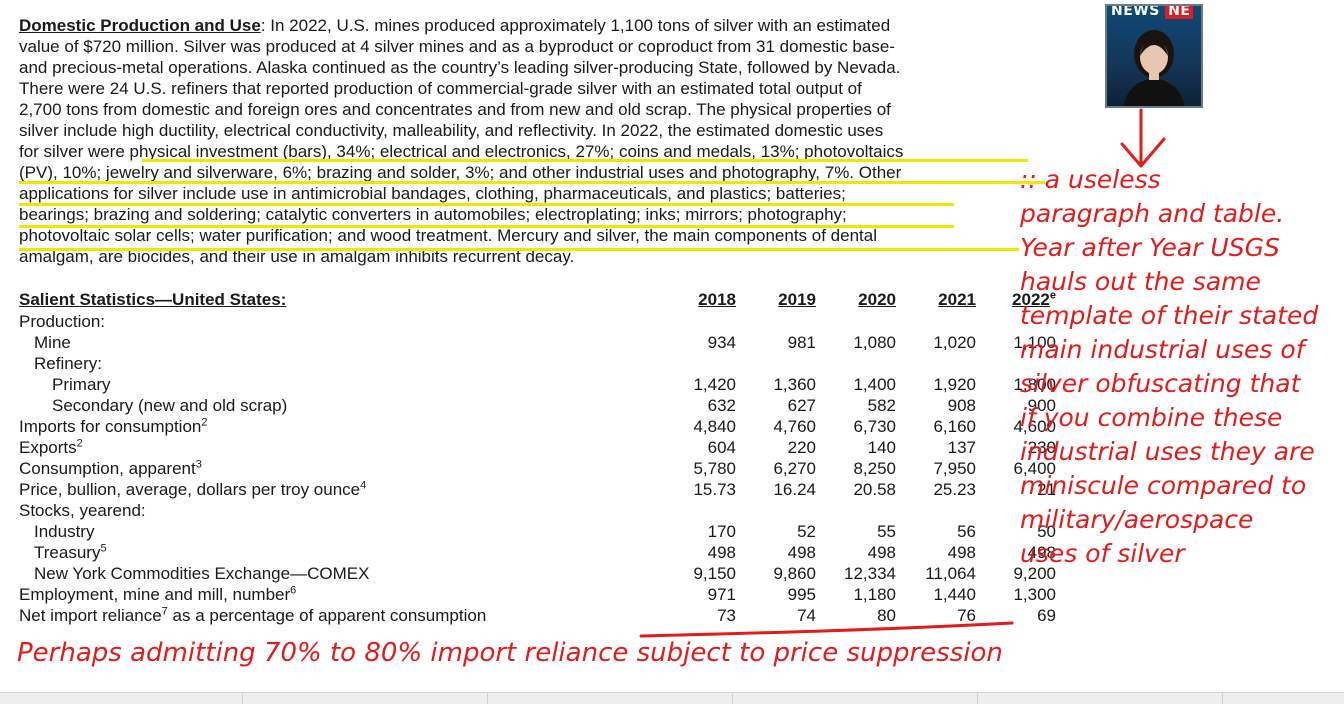  I want to click on table-cell: 627, so click(801, 405).